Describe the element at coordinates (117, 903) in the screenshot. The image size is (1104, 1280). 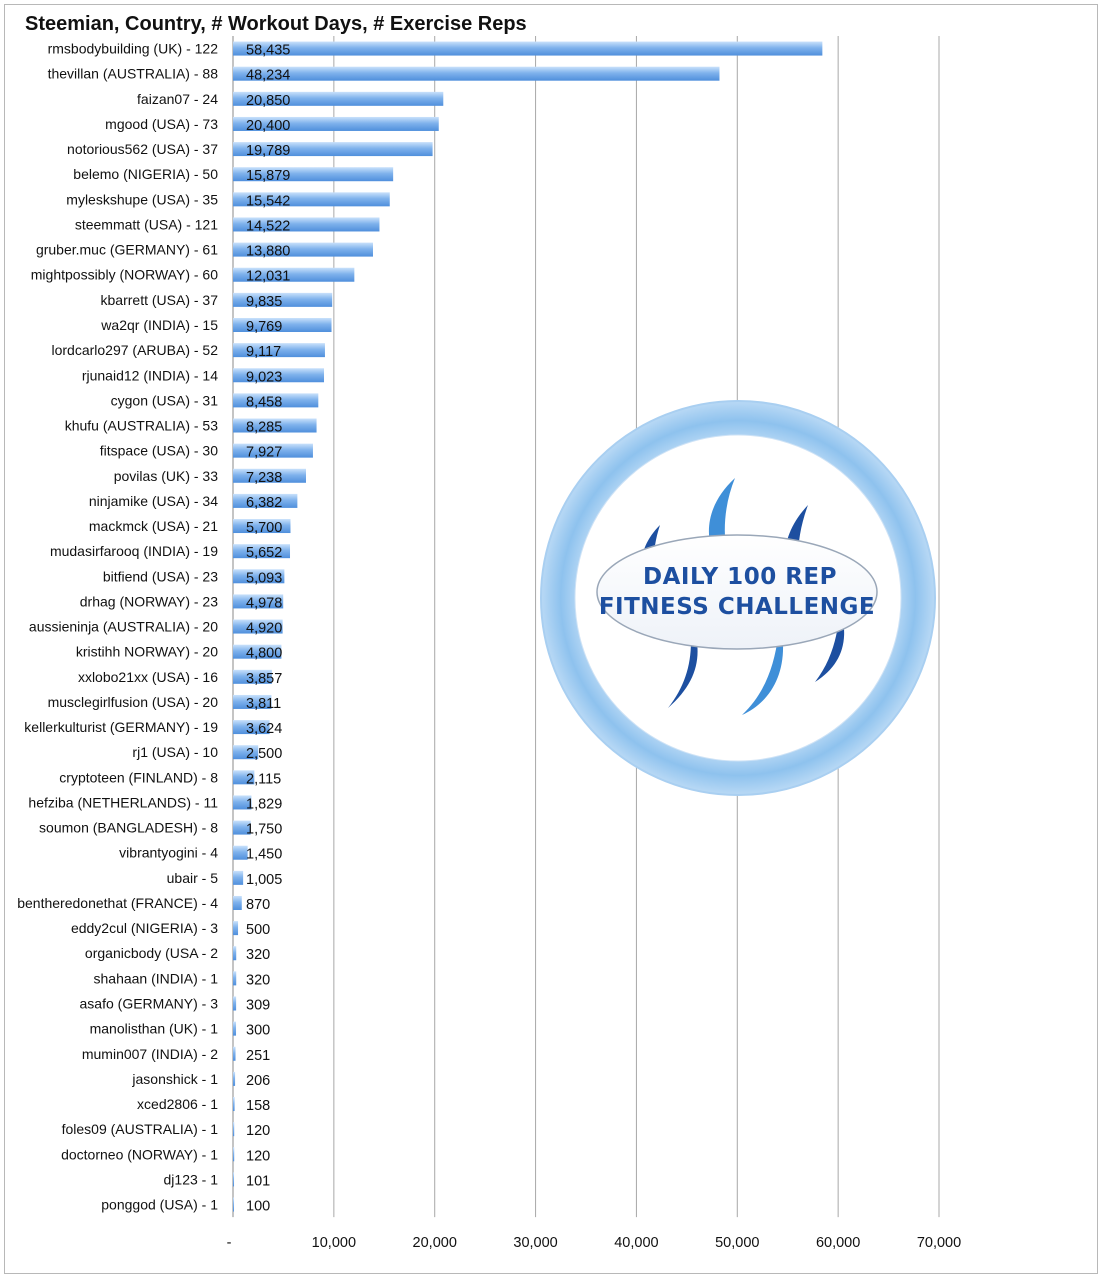
I see `category-label: bentheredonethat (FRANCE) - 4` at that location.